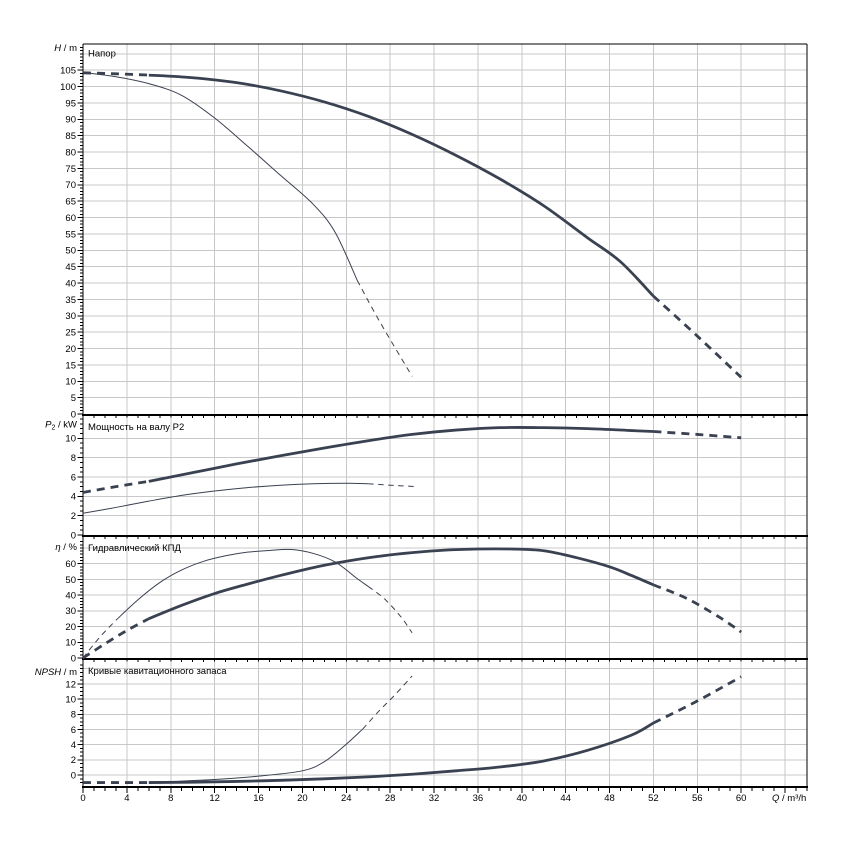  What do you see at coordinates (70, 300) in the screenshot?
I see `y-tick-label: 35` at bounding box center [70, 300].